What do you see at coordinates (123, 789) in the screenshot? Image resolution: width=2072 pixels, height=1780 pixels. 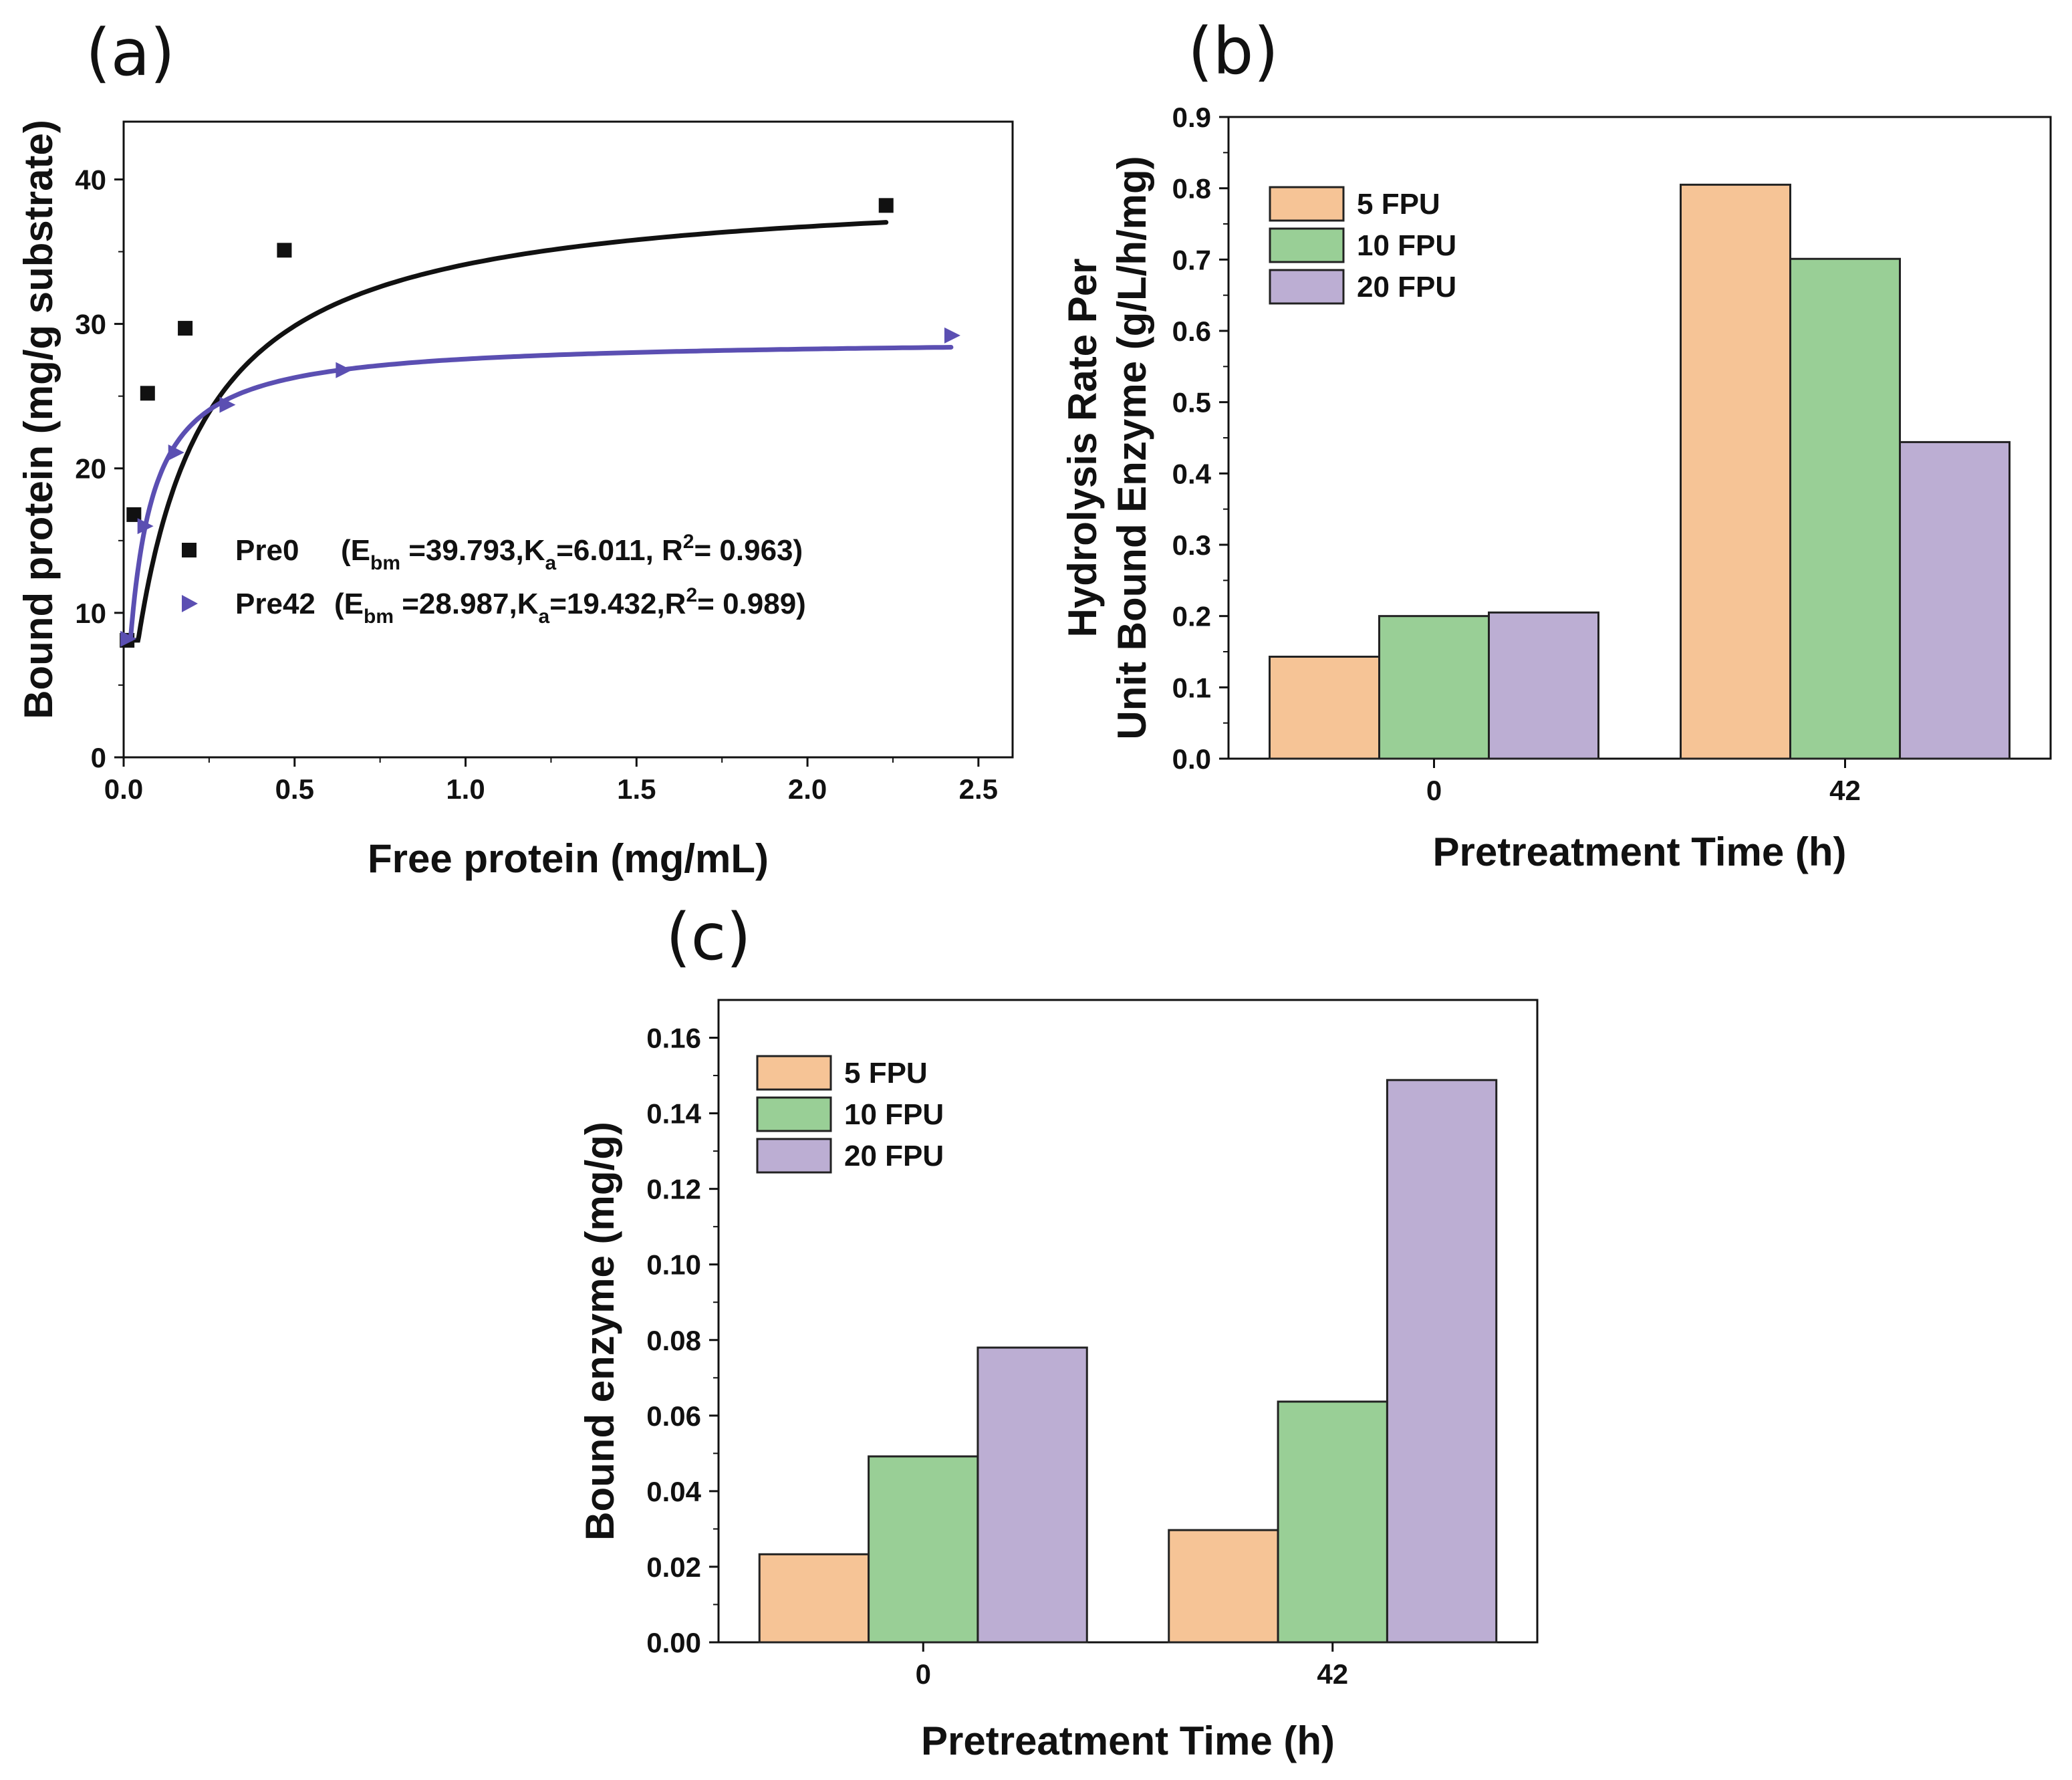 I see `x-tick-label-a: 0.0` at bounding box center [123, 789].